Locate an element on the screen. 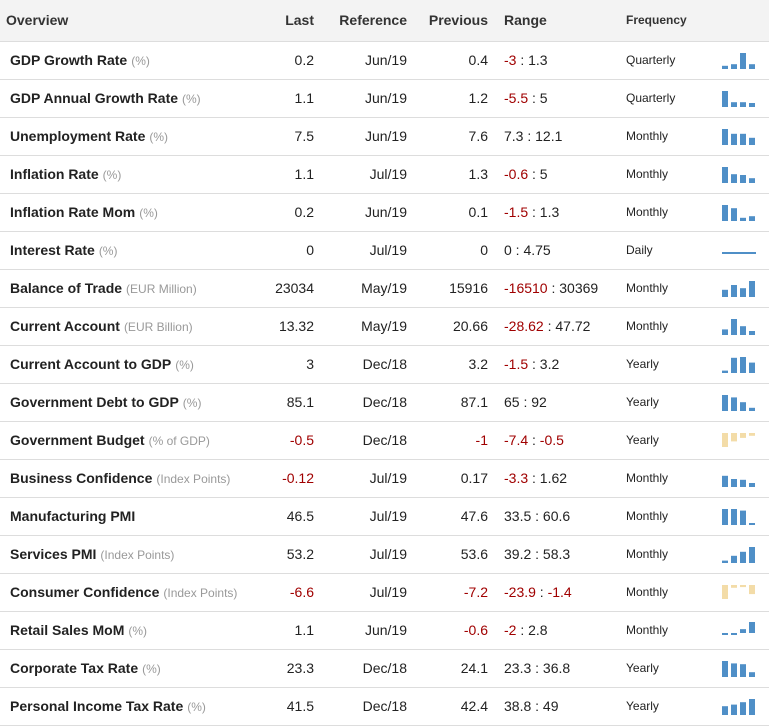 Image resolution: width=769 pixels, height=727 pixels. indicator-name: Current Account is located at coordinates (65, 326).